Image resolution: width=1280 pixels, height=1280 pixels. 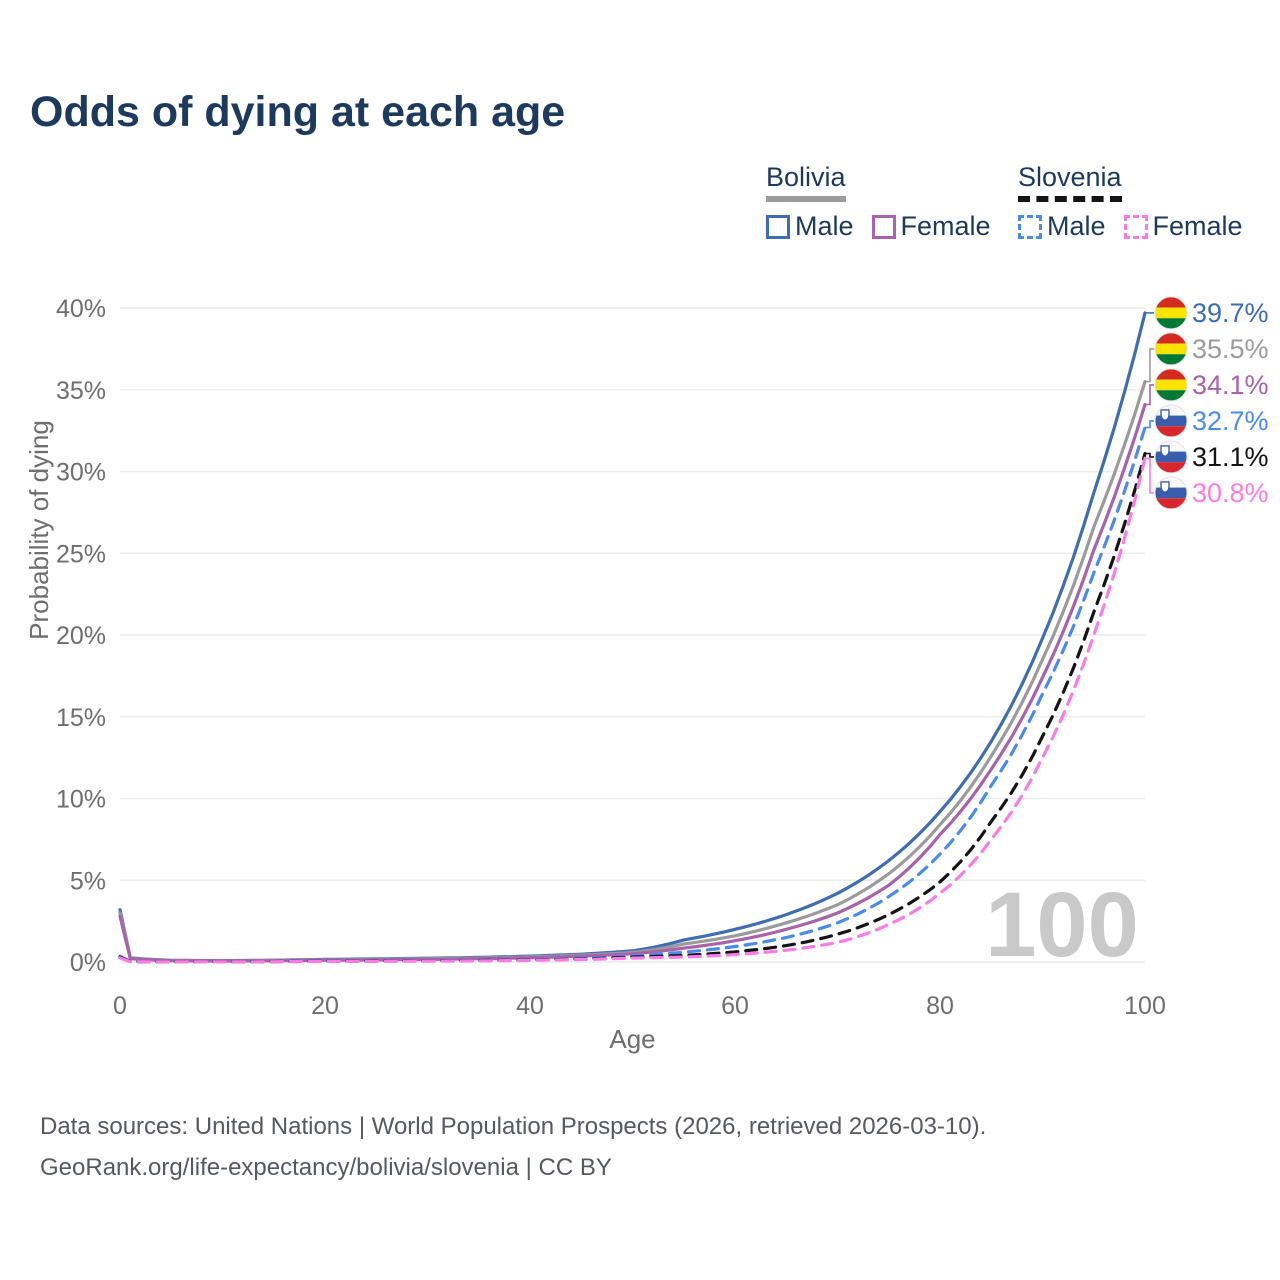 I want to click on x-tick-label: 60, so click(x=735, y=1006).